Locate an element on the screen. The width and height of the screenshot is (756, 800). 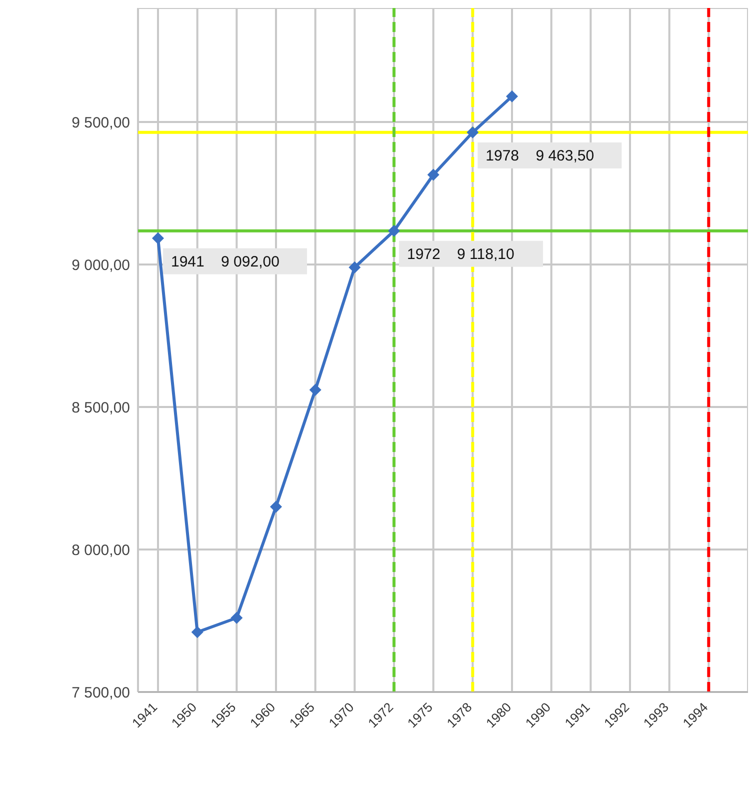
annotation: 1978 9 463,50 is located at coordinates (540, 155).